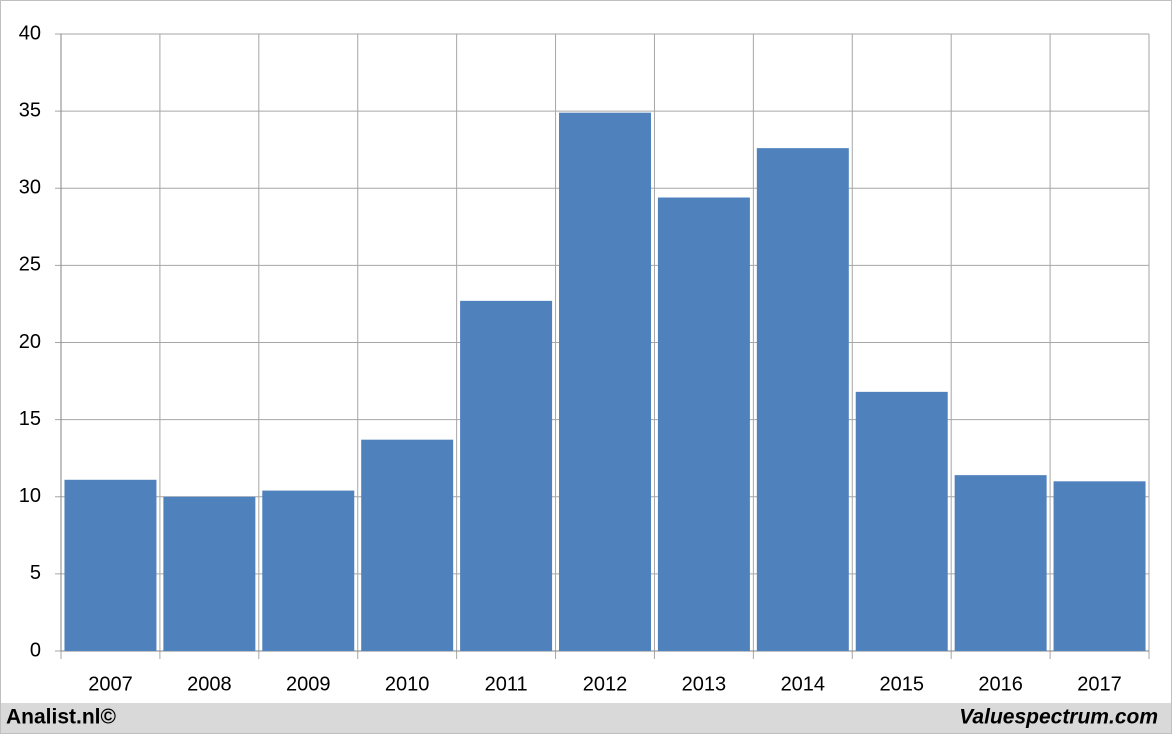  I want to click on y-tick-label: 10, so click(30, 496).